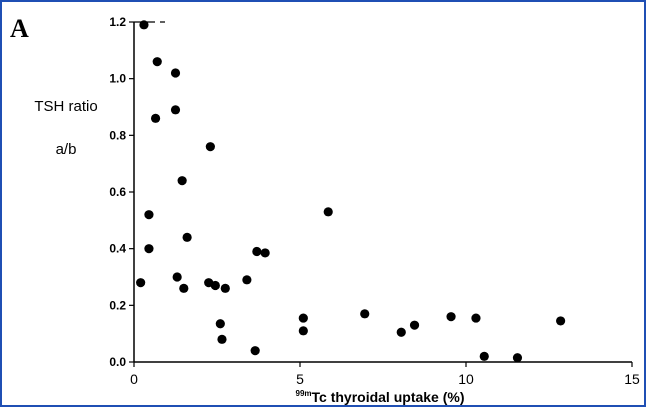  What do you see at coordinates (304, 393) in the screenshot?
I see `x-axis-label-superscript: 99m` at bounding box center [304, 393].